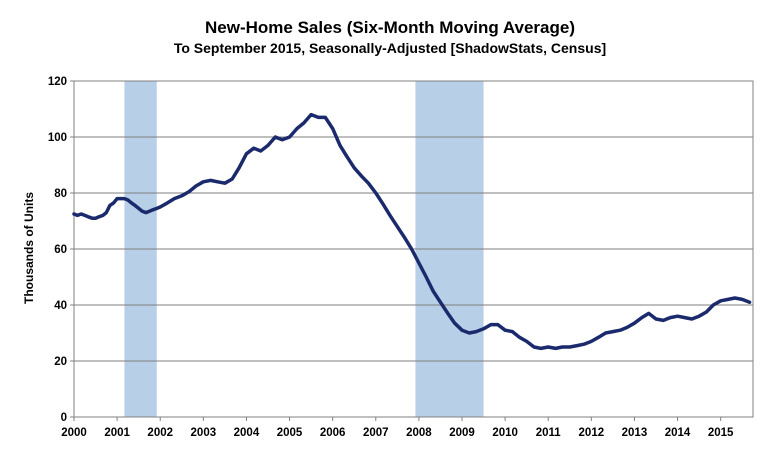  Describe the element at coordinates (60, 194) in the screenshot. I see `y-tick-label: 80` at that location.